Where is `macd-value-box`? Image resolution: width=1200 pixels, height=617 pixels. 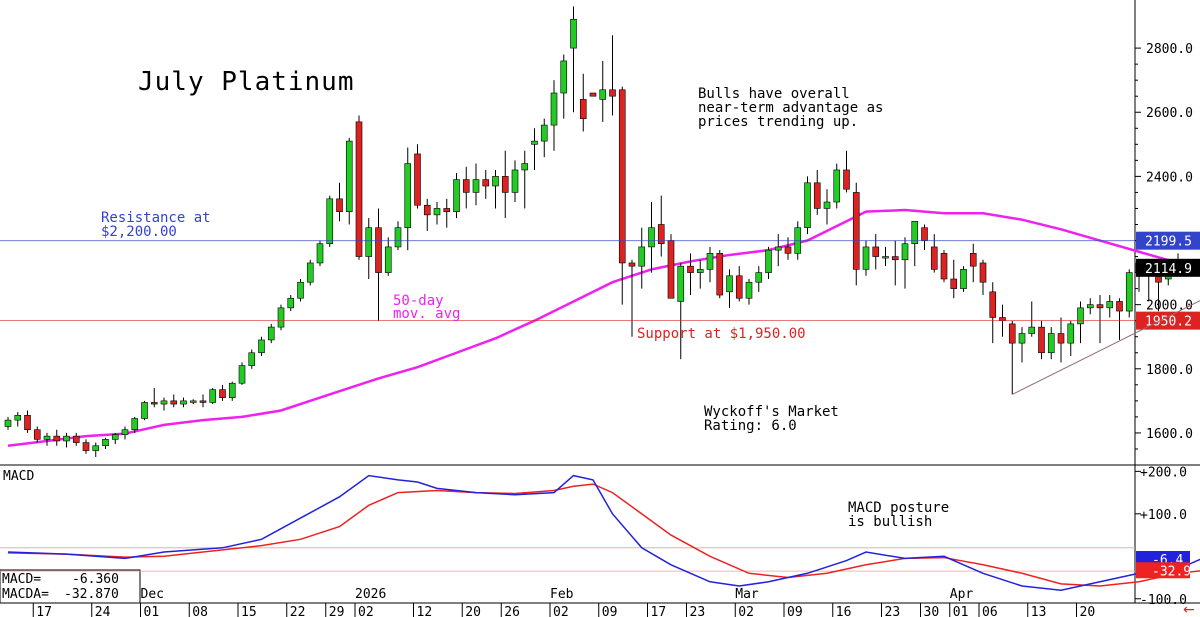
macd-value-box is located at coordinates (70, 586).